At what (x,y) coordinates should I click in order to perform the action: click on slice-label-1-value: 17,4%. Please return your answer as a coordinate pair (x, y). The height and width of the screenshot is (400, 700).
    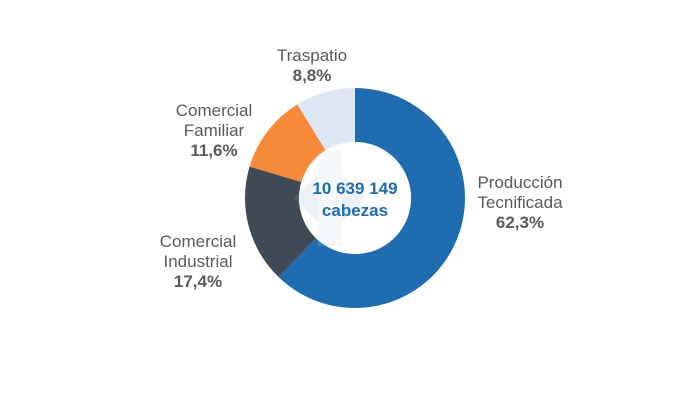
    Looking at the image, I should click on (198, 281).